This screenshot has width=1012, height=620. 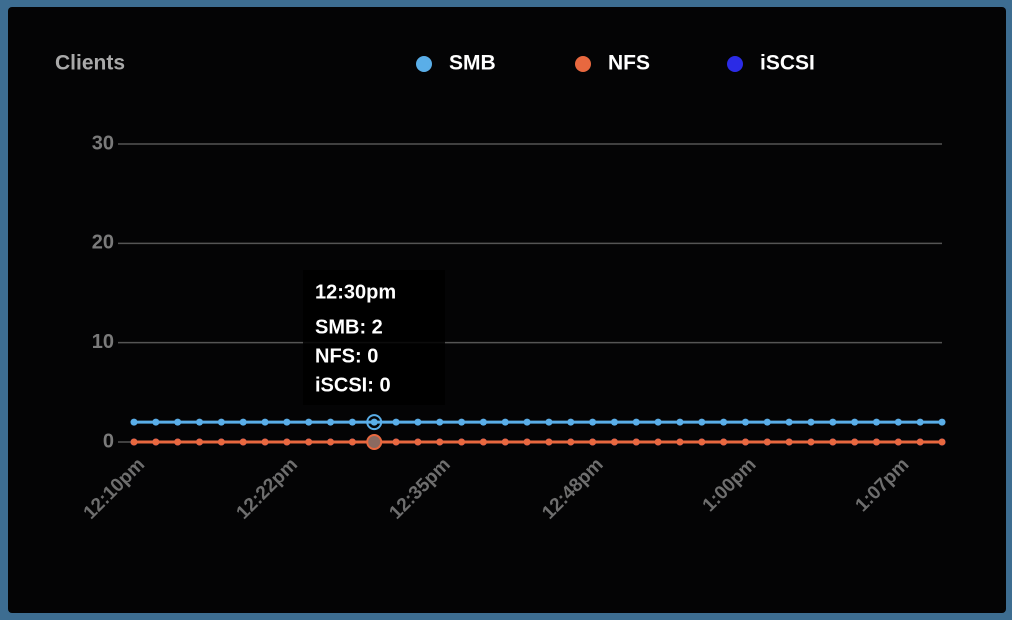 I want to click on y-tick-label: 10, so click(x=103, y=342).